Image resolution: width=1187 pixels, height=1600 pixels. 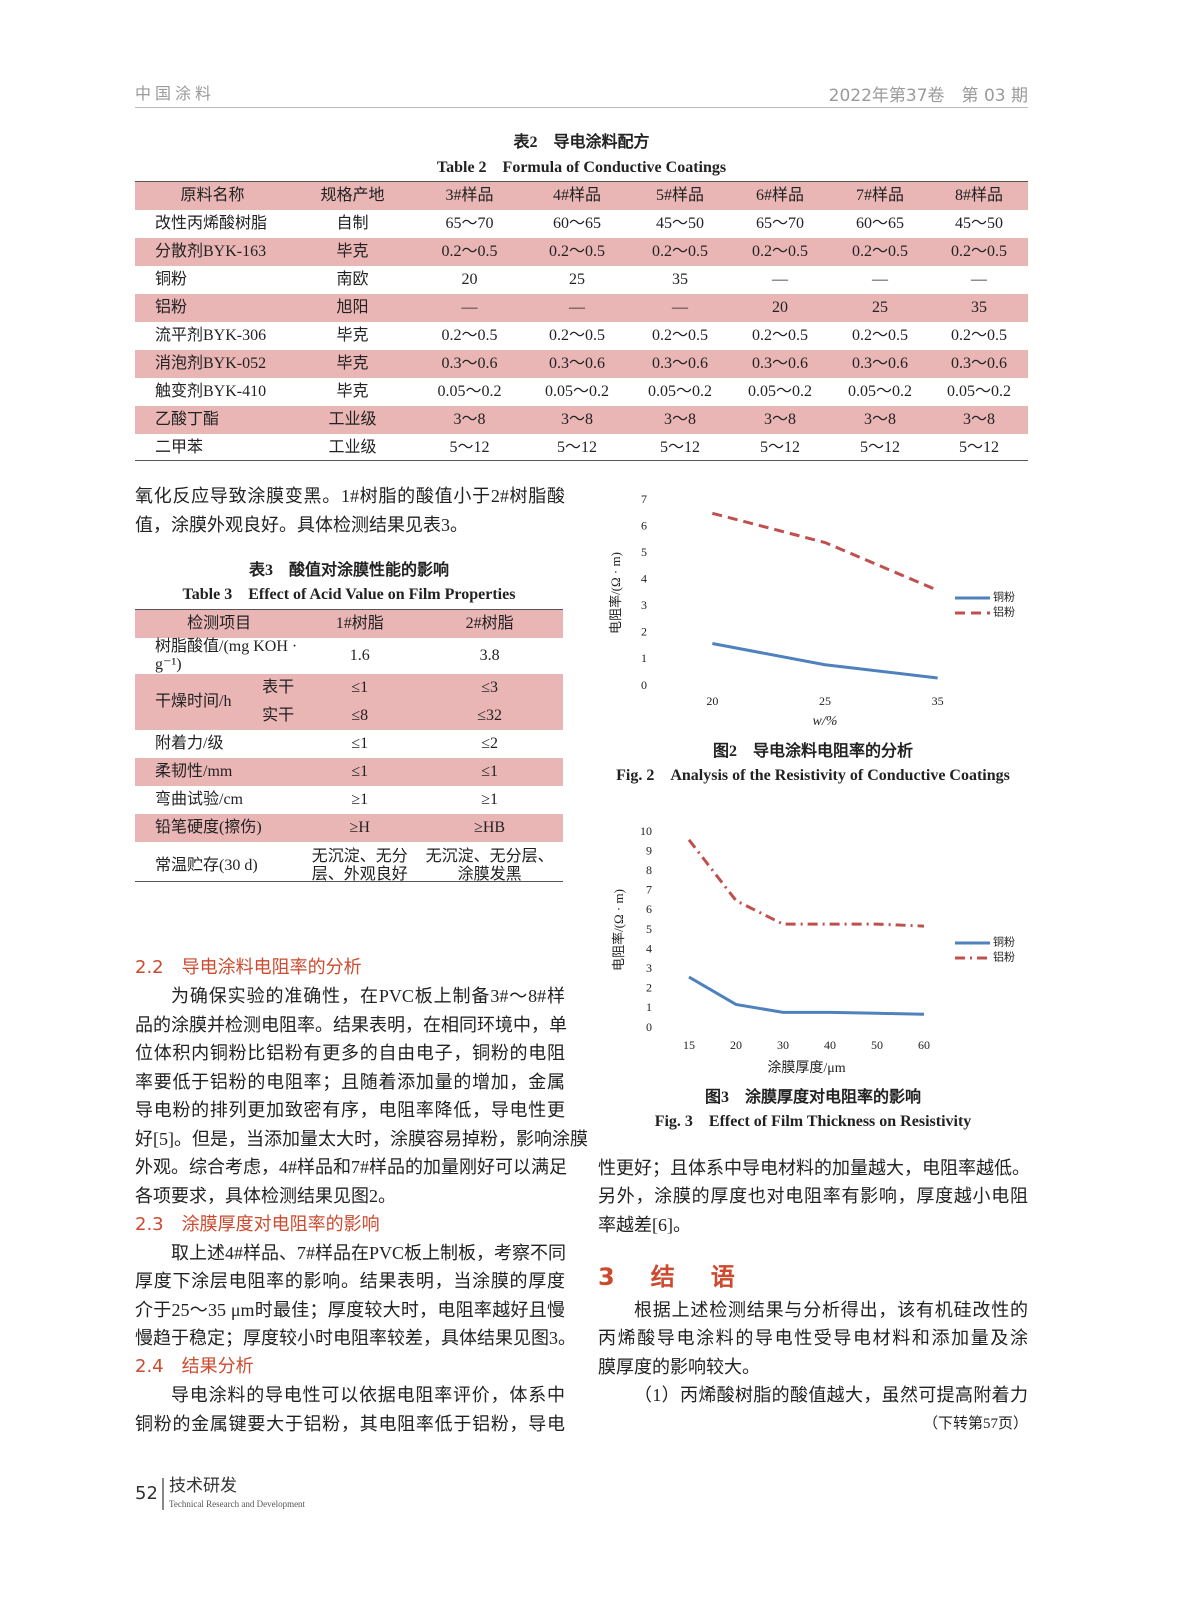 What do you see at coordinates (644, 632) in the screenshot?
I see `y-tick-label: 2` at bounding box center [644, 632].